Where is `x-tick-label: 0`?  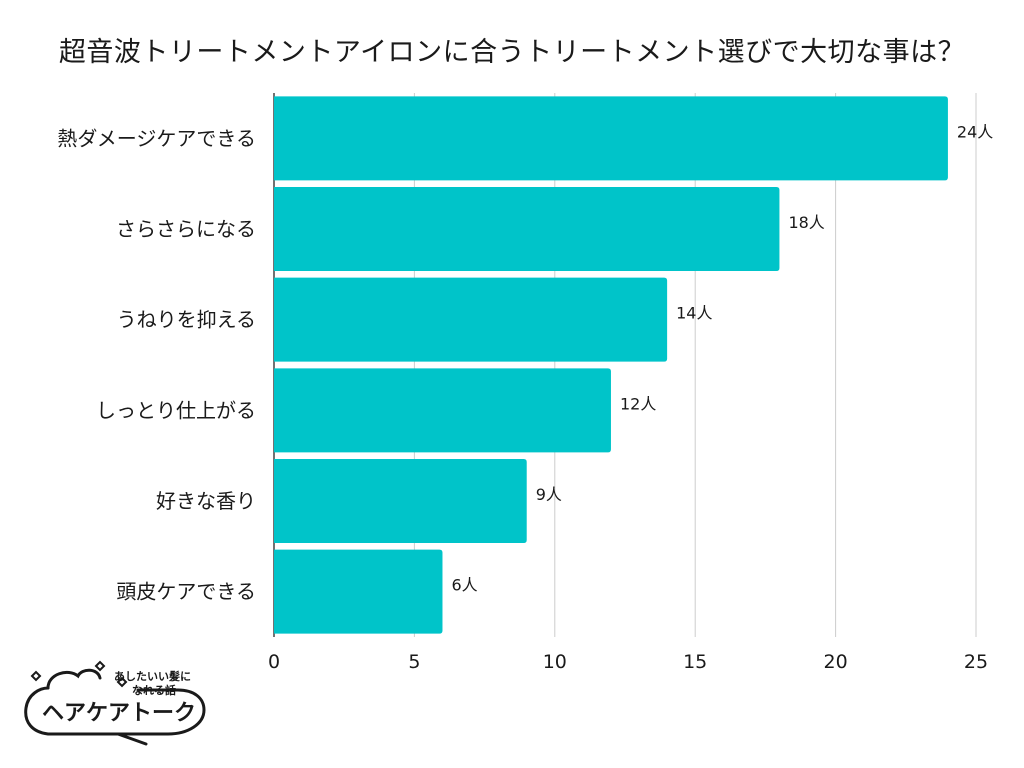 x-tick-label: 0 is located at coordinates (274, 662).